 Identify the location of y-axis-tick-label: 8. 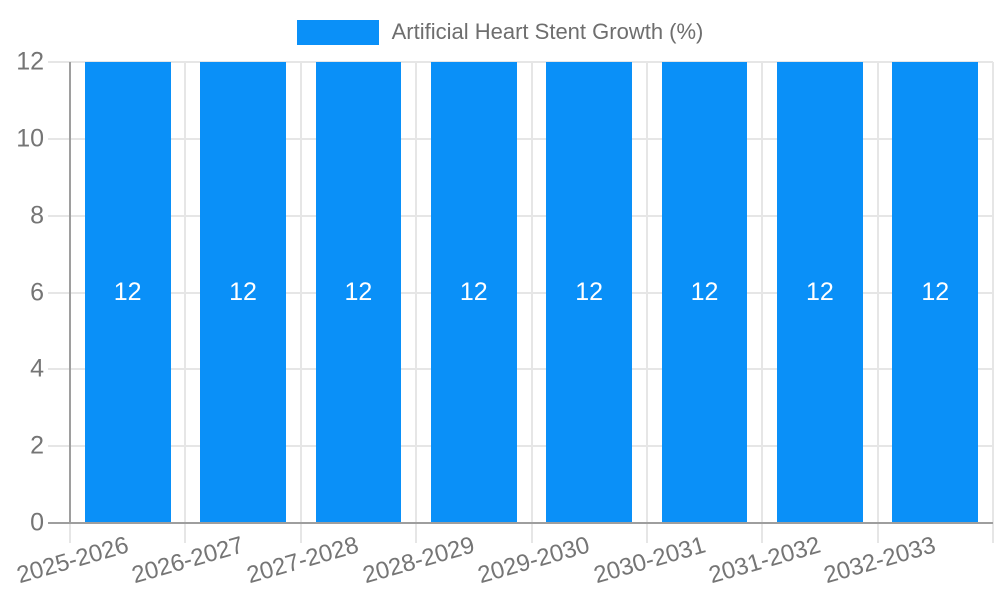
(37, 215).